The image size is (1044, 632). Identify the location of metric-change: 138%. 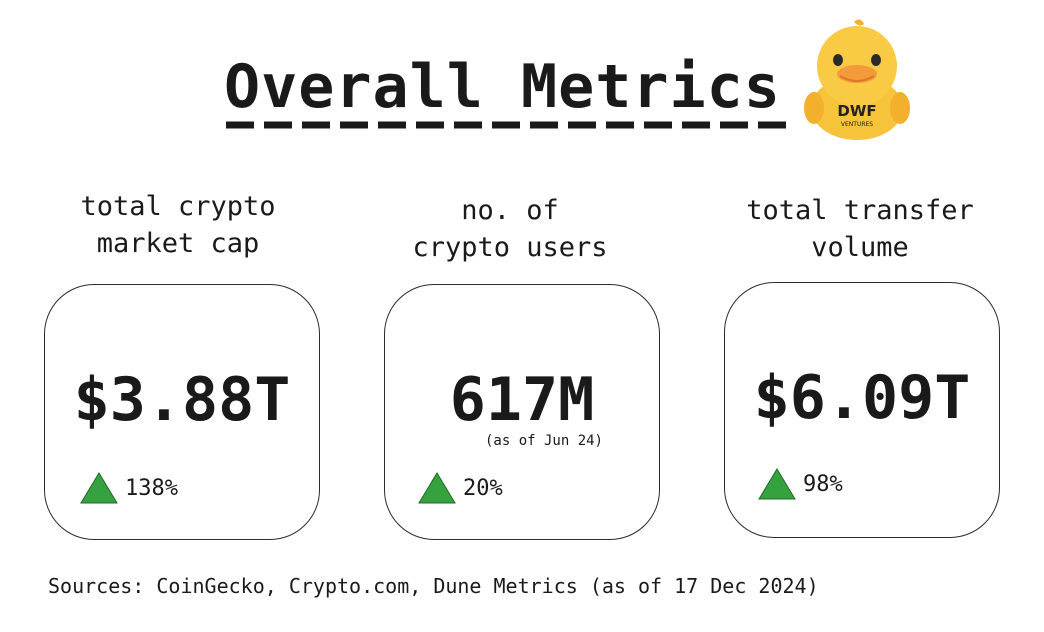
(128, 488).